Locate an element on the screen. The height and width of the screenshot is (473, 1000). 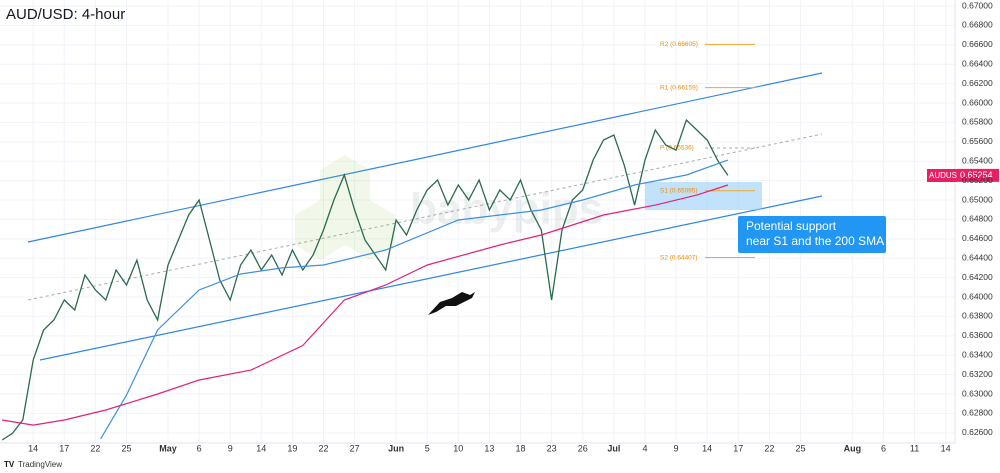
x-tick-label: 11 is located at coordinates (914, 448).